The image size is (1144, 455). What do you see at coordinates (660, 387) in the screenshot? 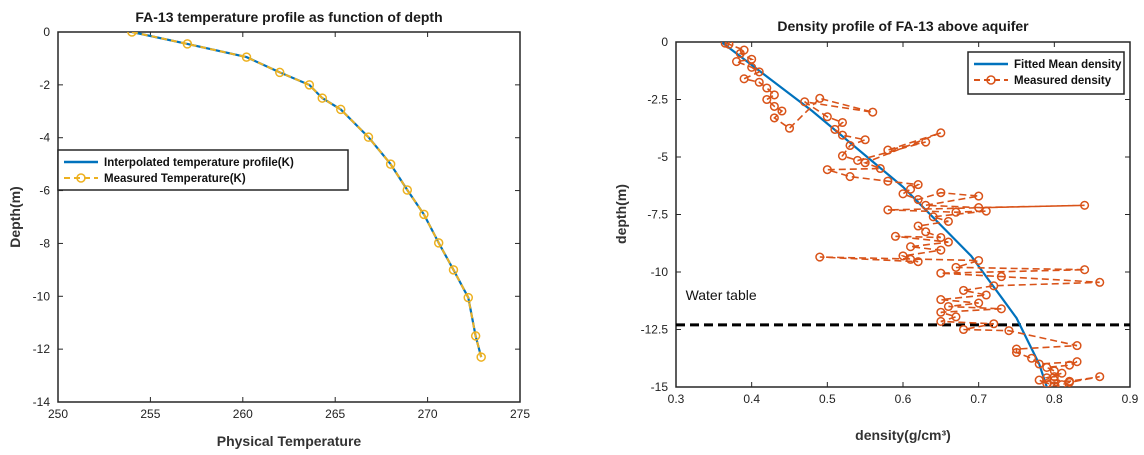
I see `y-tick-label: -15` at bounding box center [660, 387].